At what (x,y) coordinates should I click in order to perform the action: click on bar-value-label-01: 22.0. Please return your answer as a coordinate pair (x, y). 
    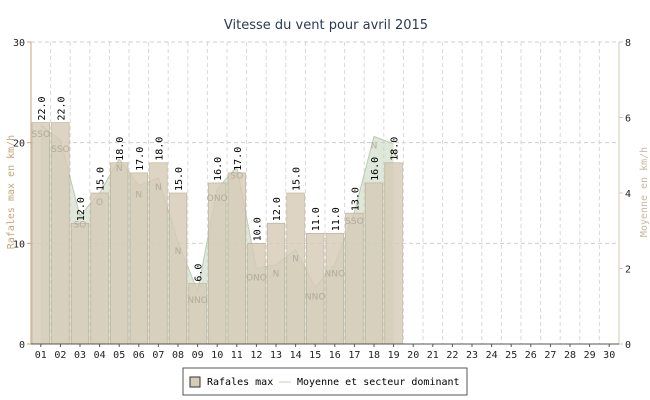
    Looking at the image, I should click on (42, 108).